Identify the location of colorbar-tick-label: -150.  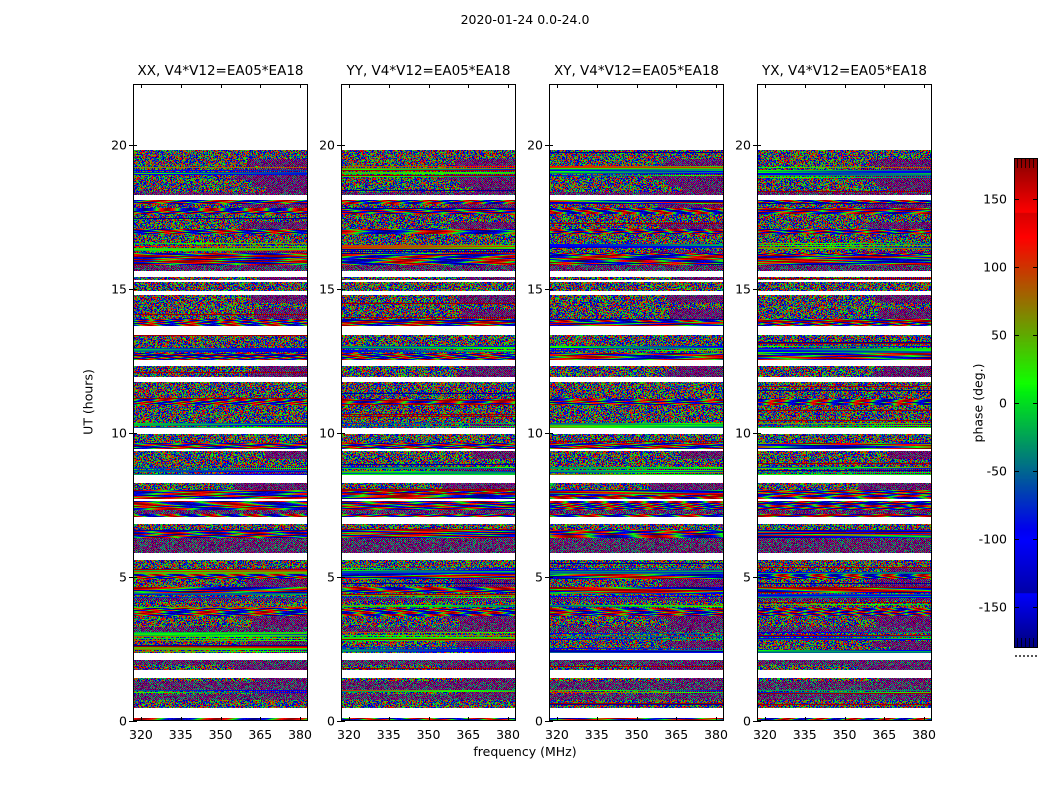
(992, 607).